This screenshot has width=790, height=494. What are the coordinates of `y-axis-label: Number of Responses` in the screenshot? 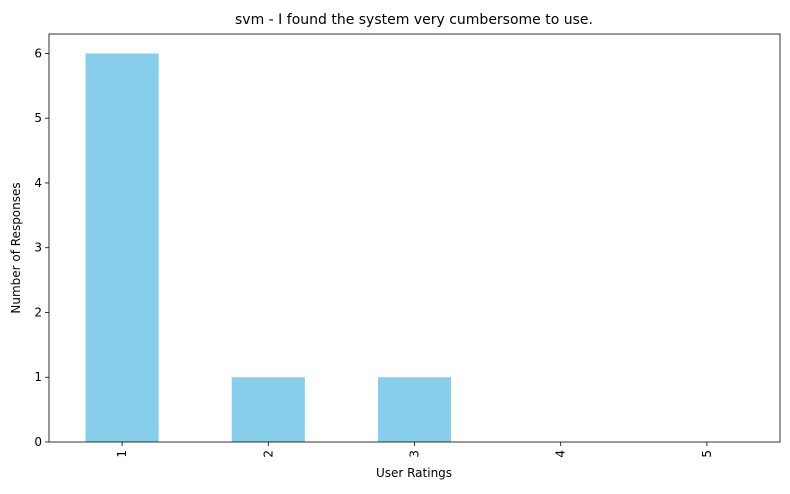 It's located at (16, 247).